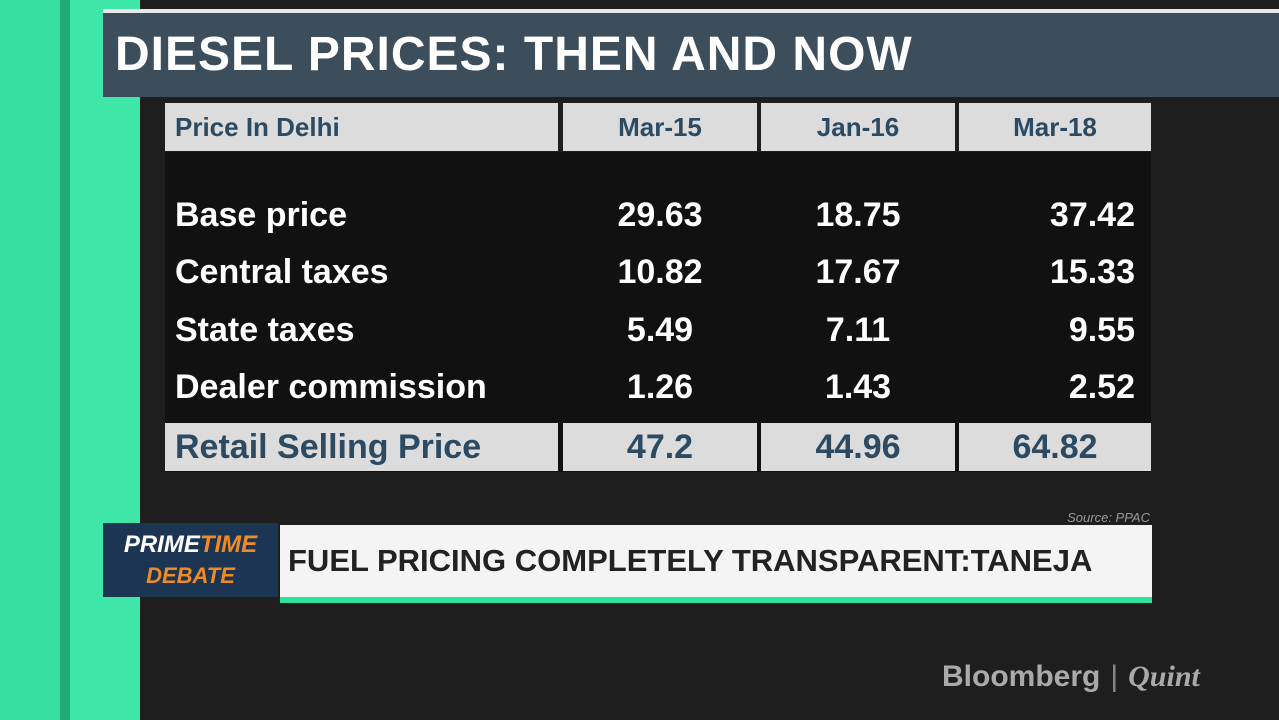 The width and height of the screenshot is (1279, 720). What do you see at coordinates (858, 329) in the screenshot?
I see `value-cell: 7.11` at bounding box center [858, 329].